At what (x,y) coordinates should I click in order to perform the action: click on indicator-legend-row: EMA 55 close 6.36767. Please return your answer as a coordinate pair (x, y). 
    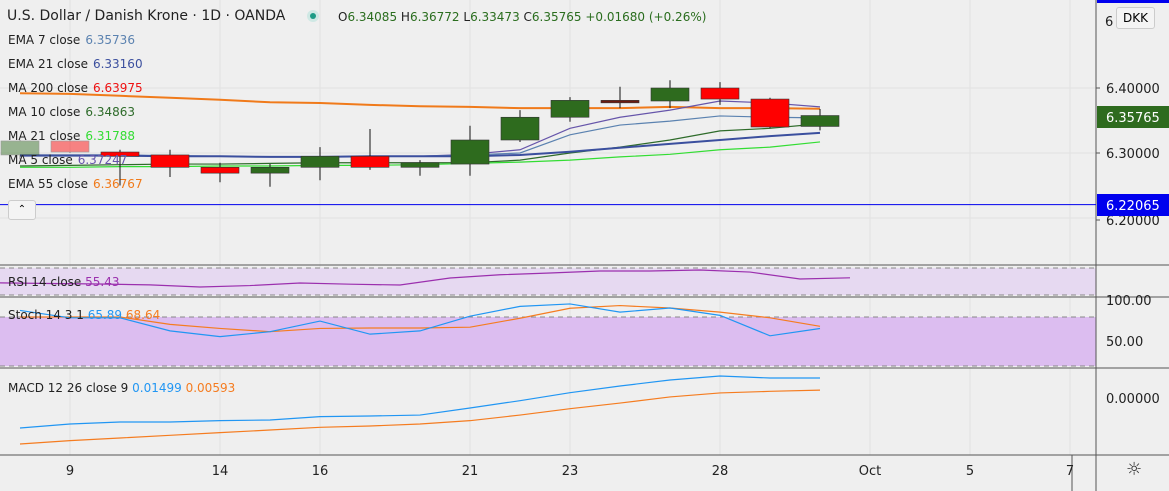
    Looking at the image, I should click on (75, 184).